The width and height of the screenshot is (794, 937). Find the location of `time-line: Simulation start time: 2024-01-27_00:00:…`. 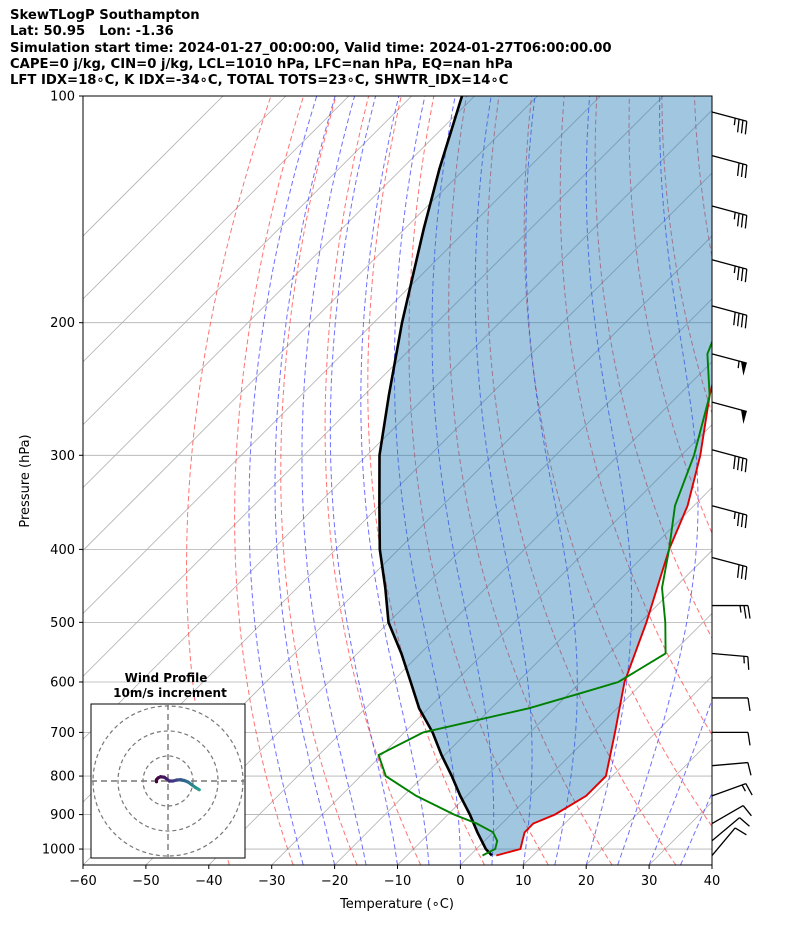

time-line: Simulation start time: 2024-01-27_00:00:… is located at coordinates (311, 48).